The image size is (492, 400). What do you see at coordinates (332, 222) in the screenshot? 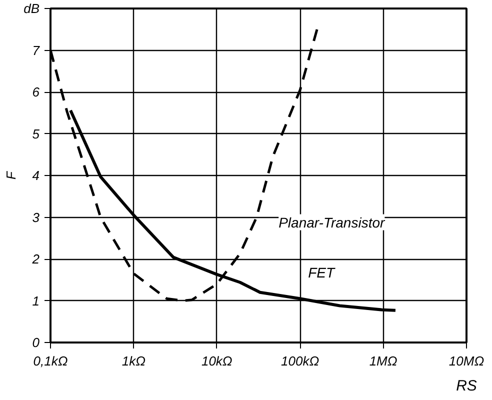
I see `series-label: Planar-Transistor` at bounding box center [332, 222].